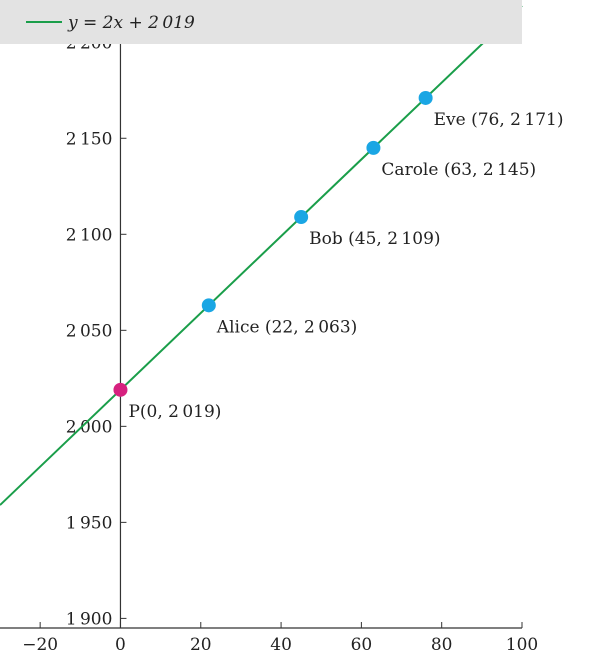 This screenshot has height=656, width=611. I want to click on data-point-label: P(0, 2 019), so click(174, 412).